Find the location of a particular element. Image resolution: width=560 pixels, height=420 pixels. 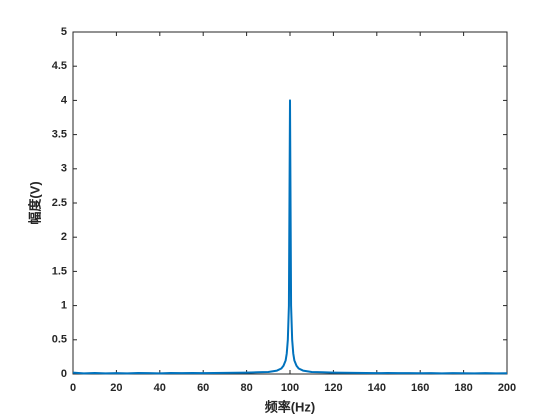

x-tick-label: 140 is located at coordinates (377, 388).